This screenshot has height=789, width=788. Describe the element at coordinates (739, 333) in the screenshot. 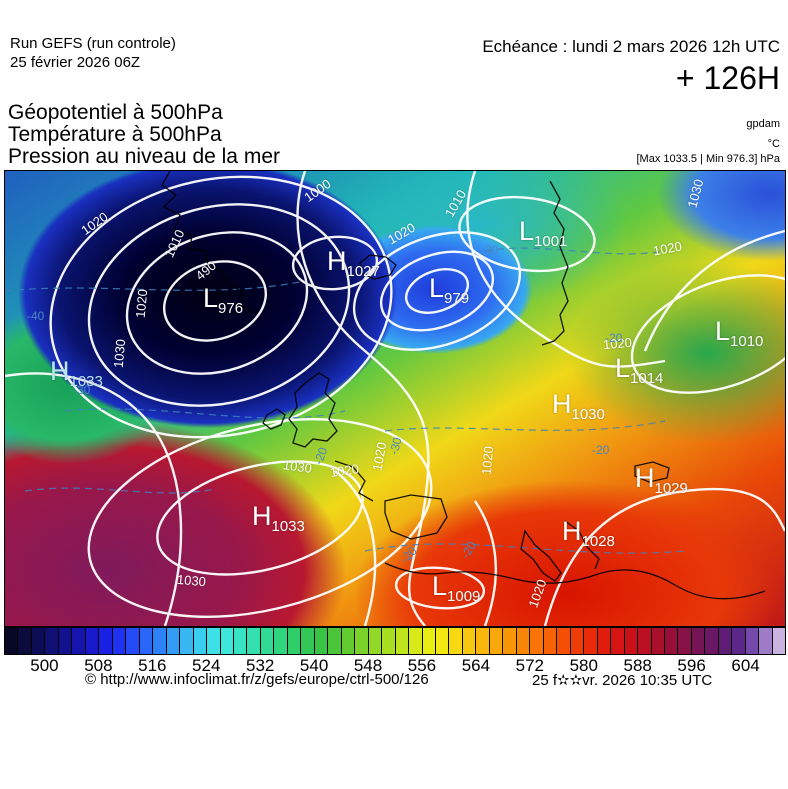

I see `pressure-center-l1010: L1010` at that location.